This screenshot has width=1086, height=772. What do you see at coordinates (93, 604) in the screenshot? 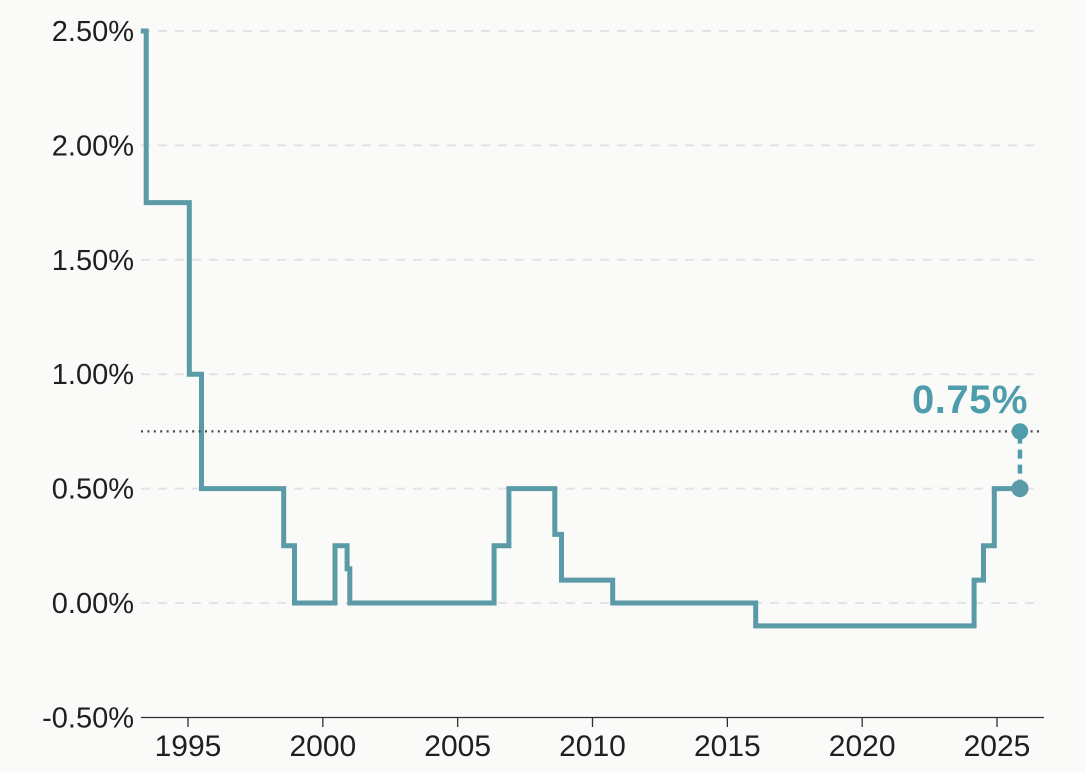
I see `y-tick-label: 0.00%` at bounding box center [93, 604].